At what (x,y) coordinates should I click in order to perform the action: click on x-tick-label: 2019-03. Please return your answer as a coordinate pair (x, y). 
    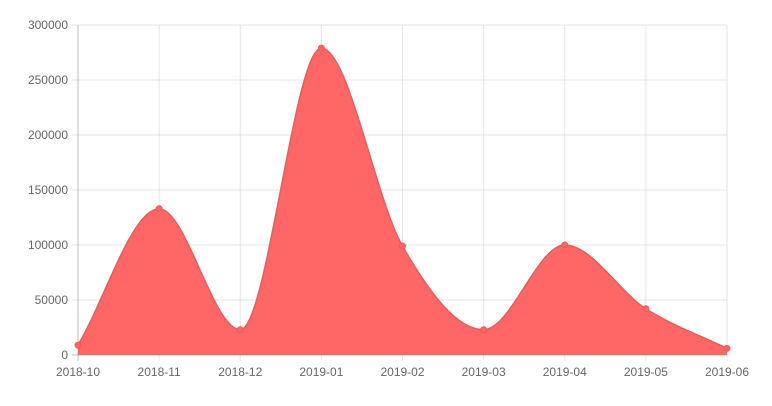
    Looking at the image, I should click on (484, 372).